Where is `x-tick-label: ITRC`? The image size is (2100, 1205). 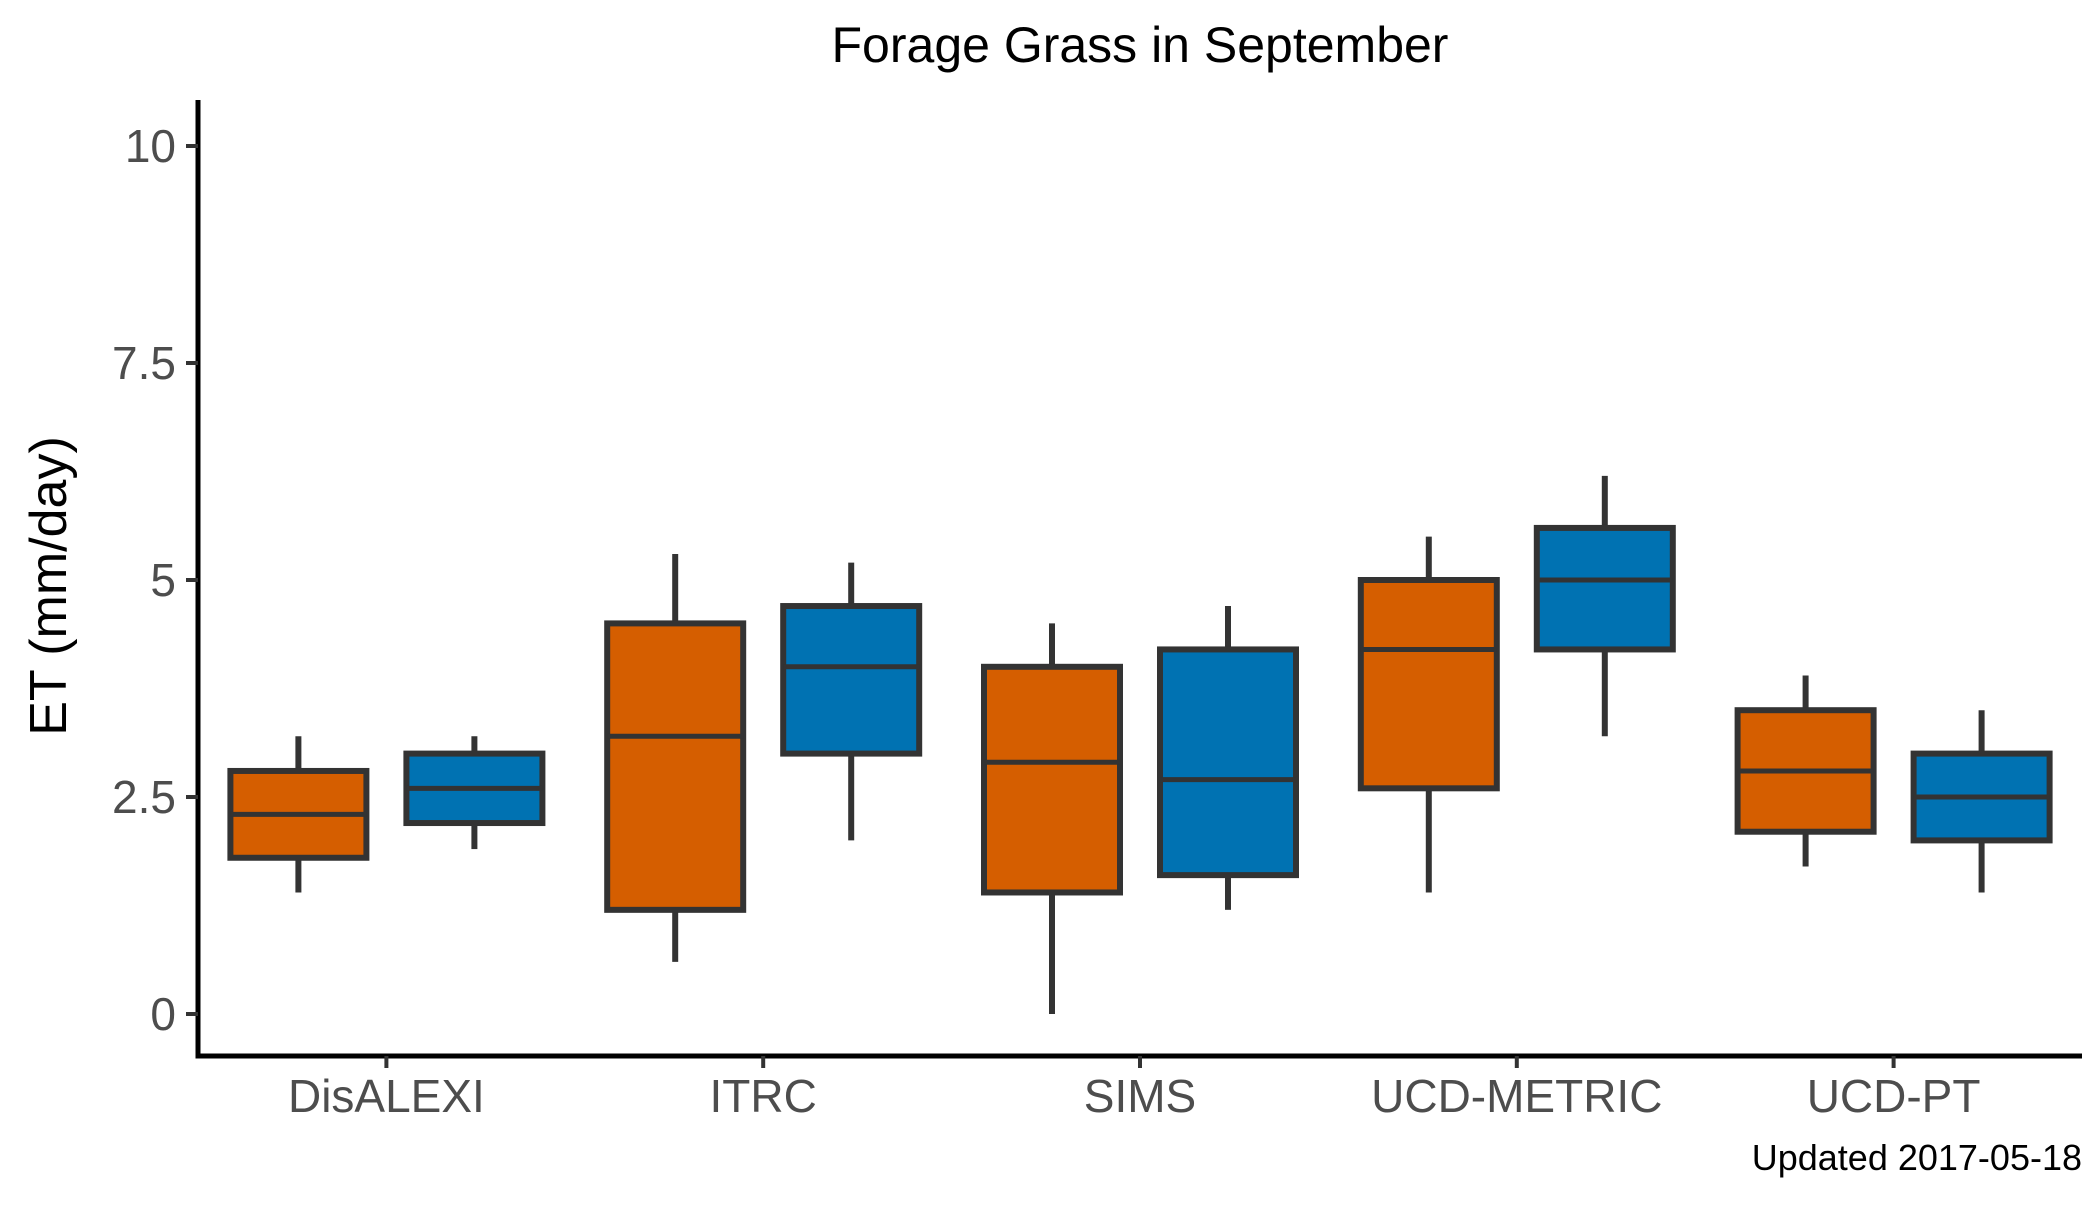
x-tick-label: ITRC is located at coordinates (763, 1096).